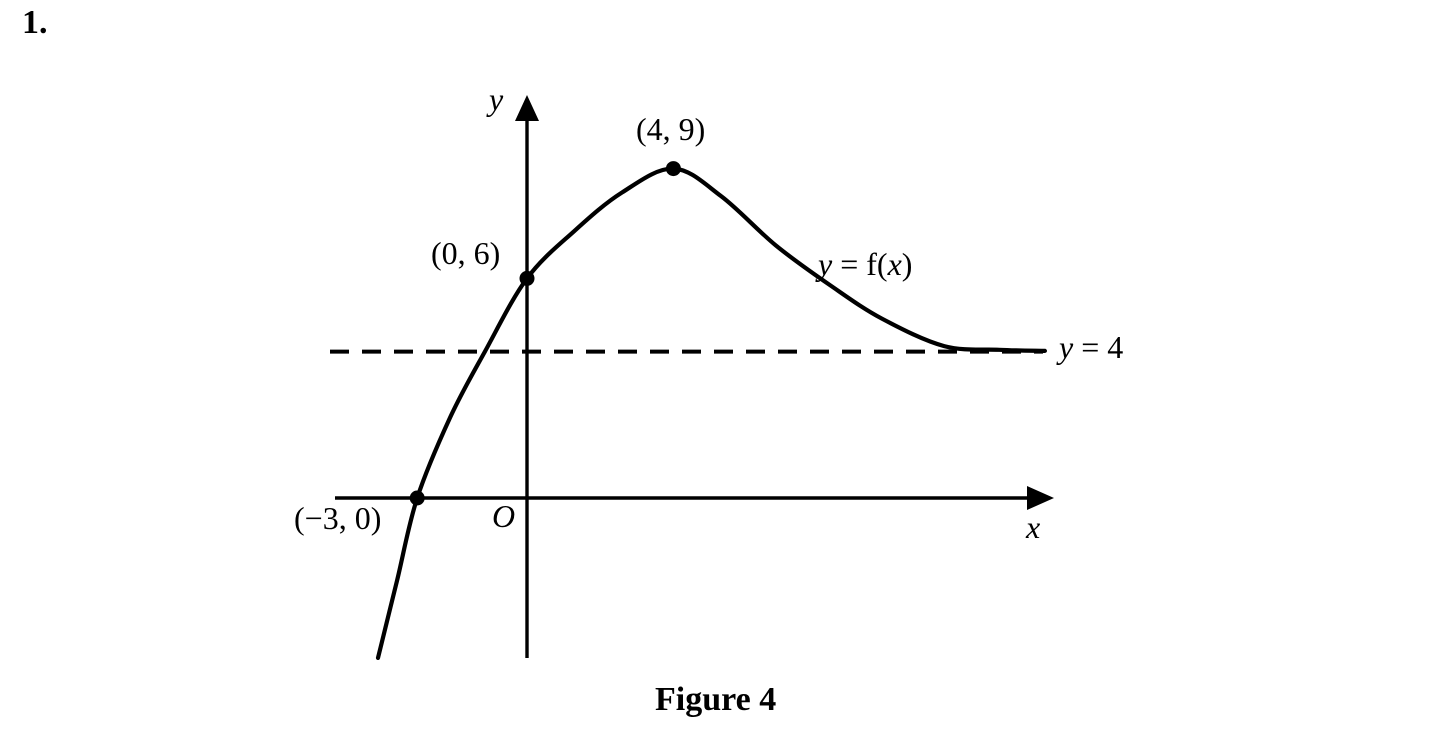 This screenshot has height=756, width=1442. What do you see at coordinates (527, 278) in the screenshot?
I see `marked-point-dot-y-intercept` at bounding box center [527, 278].